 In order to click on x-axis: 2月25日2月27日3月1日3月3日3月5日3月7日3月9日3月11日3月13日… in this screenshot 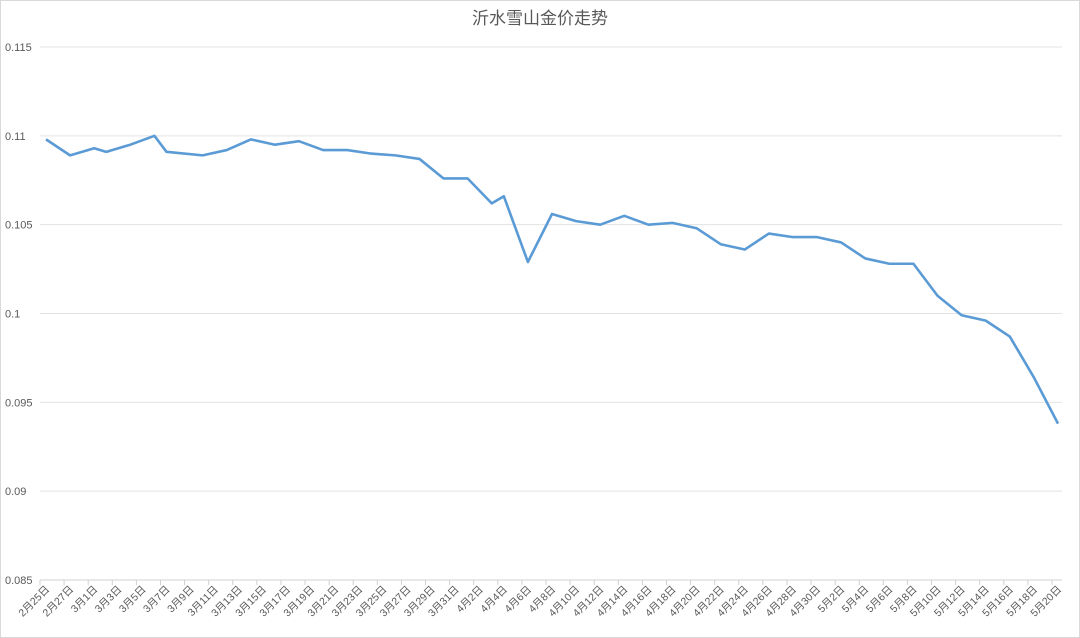, I will do `click(540, 599)`.